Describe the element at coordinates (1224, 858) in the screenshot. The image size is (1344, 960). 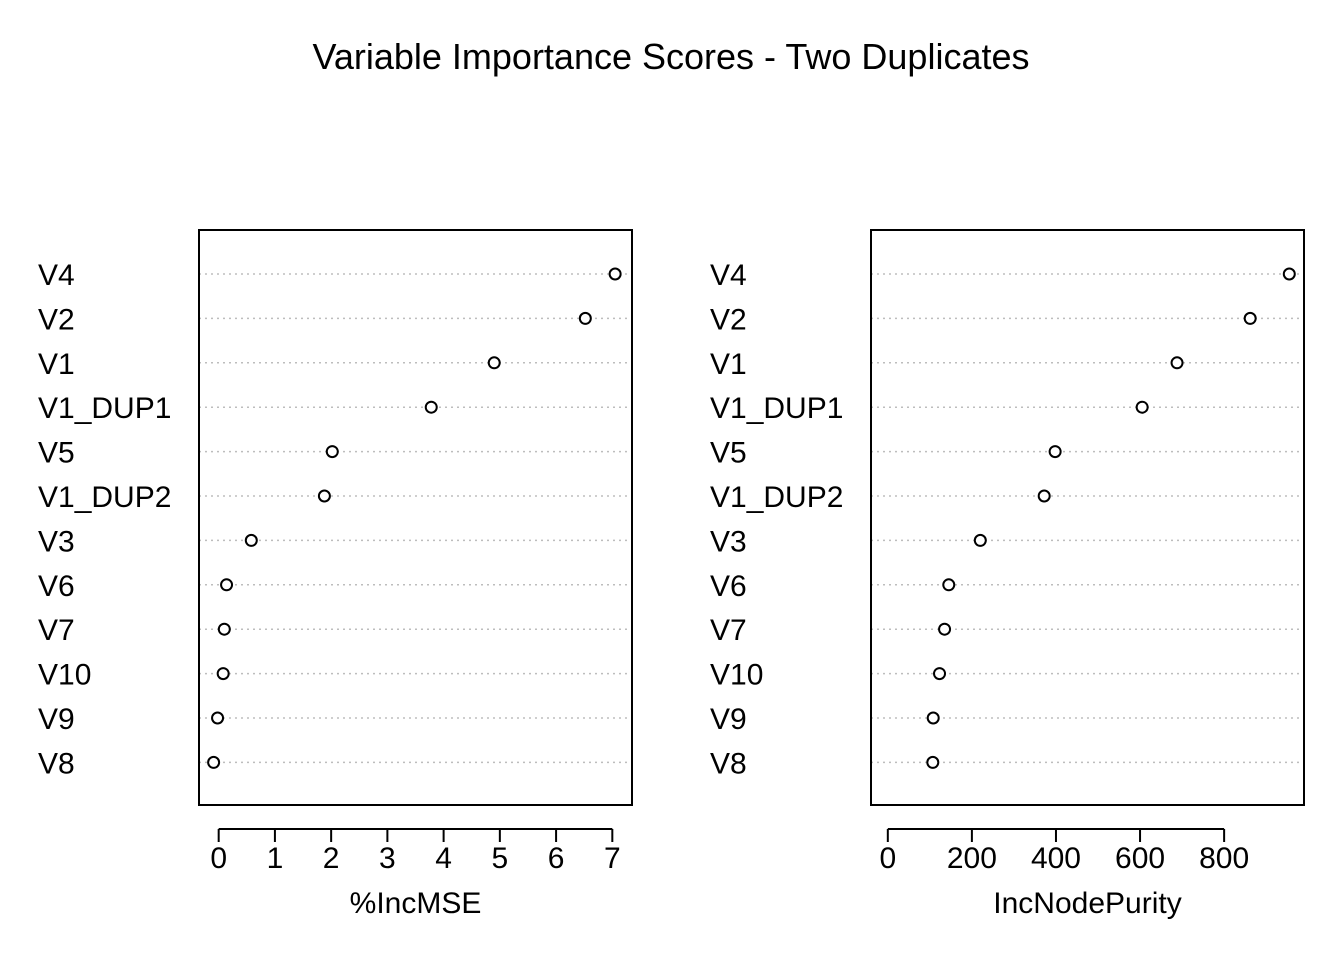
I see `x-tick-label: 800` at that location.